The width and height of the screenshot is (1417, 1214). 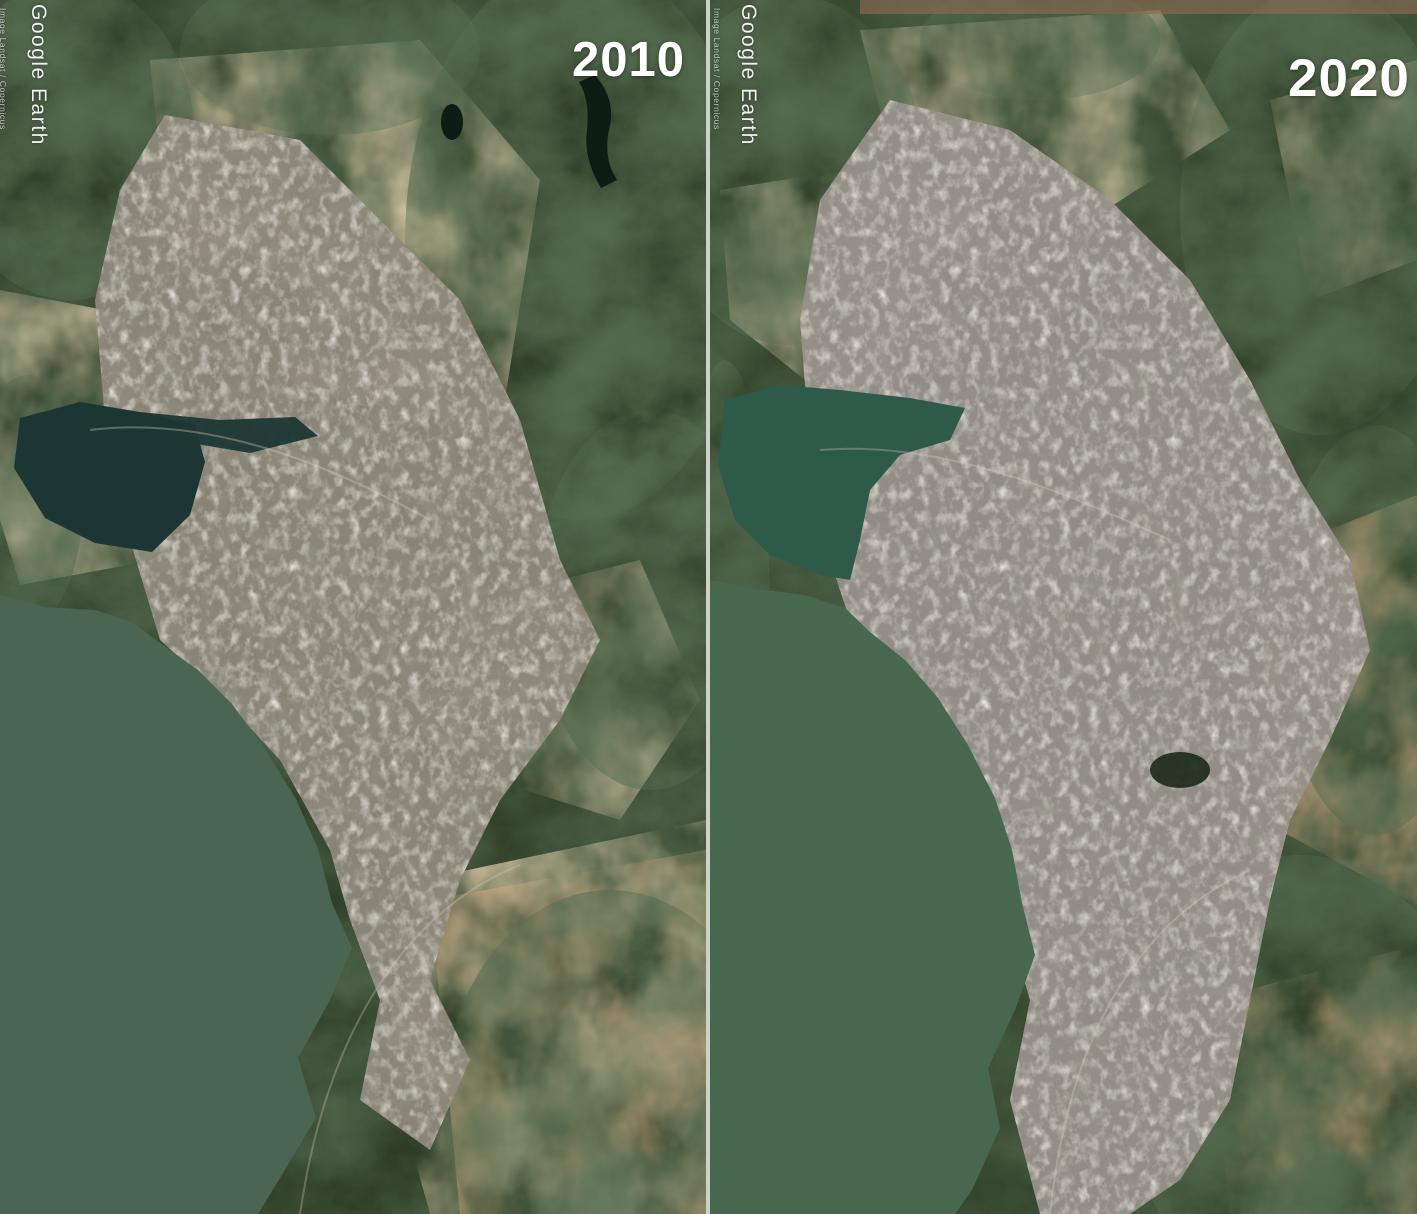 What do you see at coordinates (1138, 7) in the screenshot?
I see `haze-band` at bounding box center [1138, 7].